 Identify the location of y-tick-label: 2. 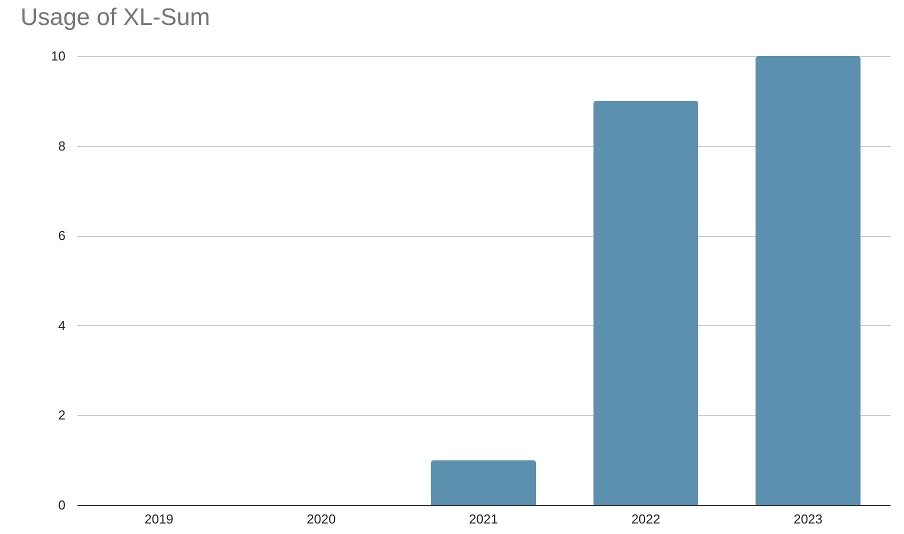
(62, 415).